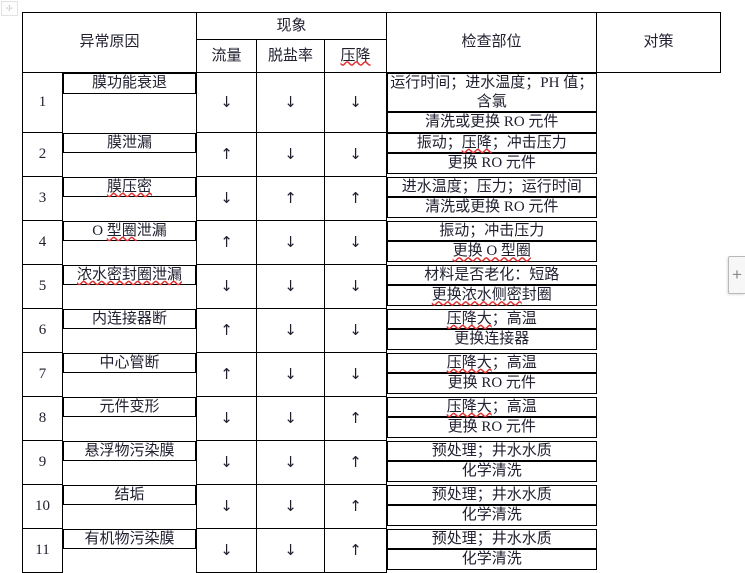 The image size is (745, 573). Describe the element at coordinates (130, 83) in the screenshot. I see `cell-cause: 膜功能衰退` at that location.